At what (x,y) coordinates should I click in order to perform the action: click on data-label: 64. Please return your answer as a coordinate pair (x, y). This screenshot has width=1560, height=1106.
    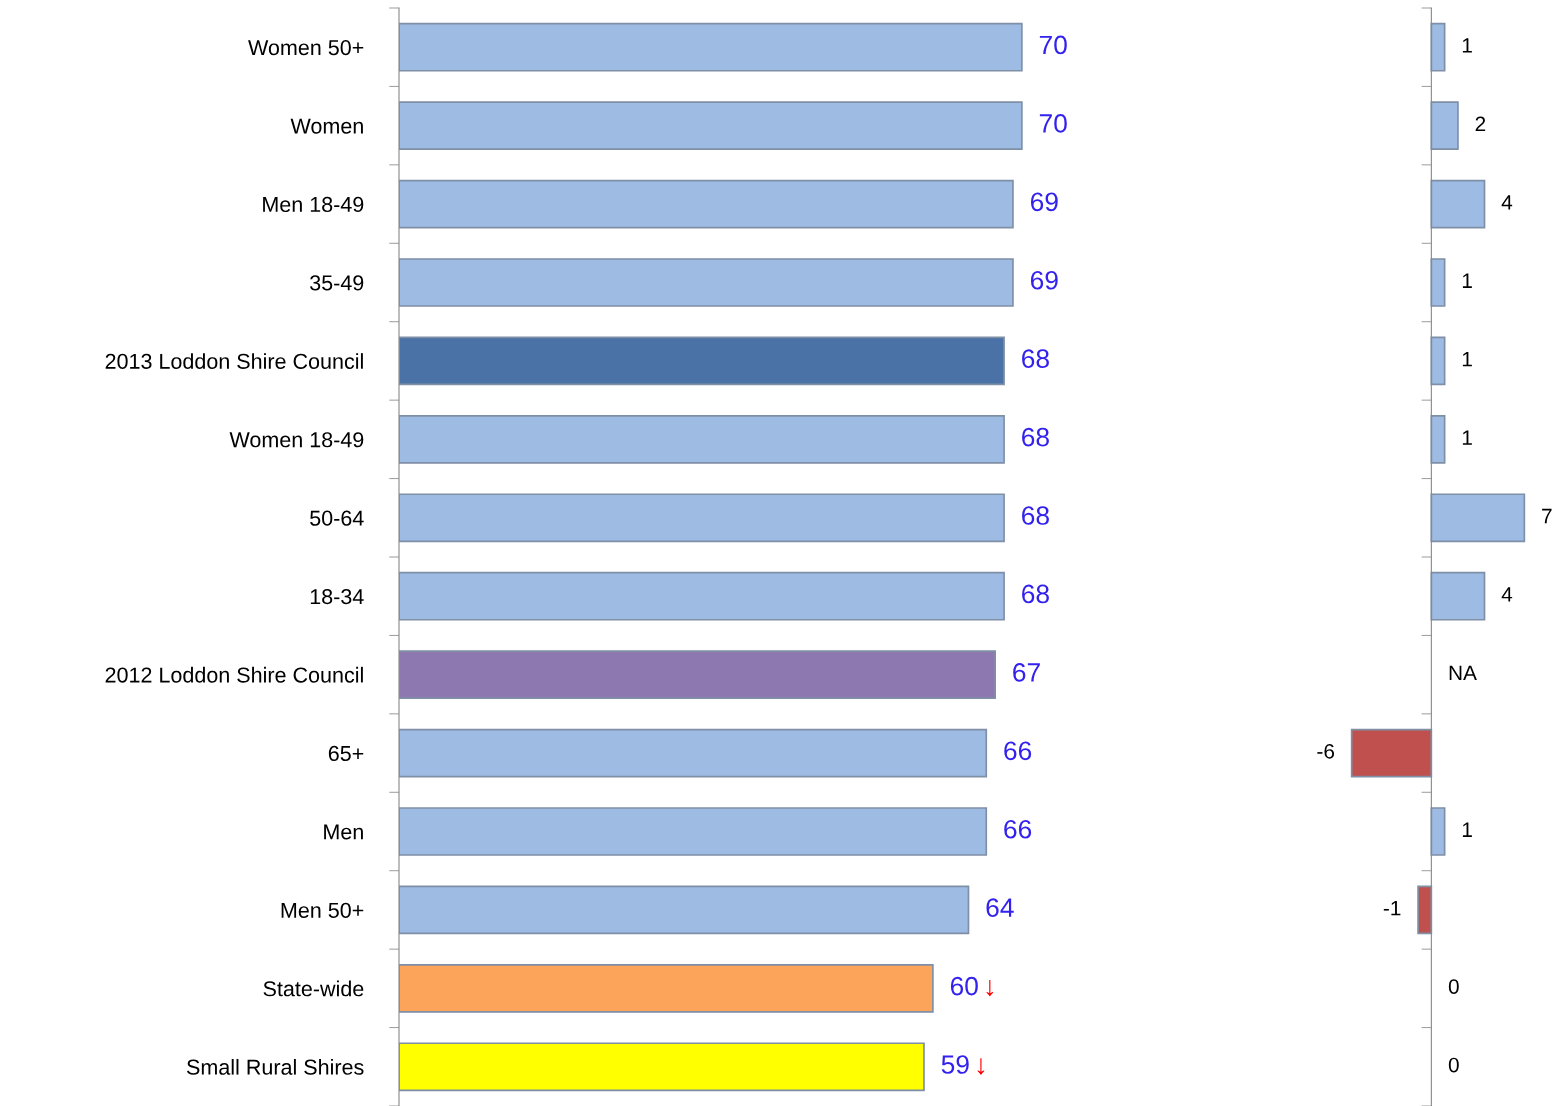
    Looking at the image, I should click on (1000, 908).